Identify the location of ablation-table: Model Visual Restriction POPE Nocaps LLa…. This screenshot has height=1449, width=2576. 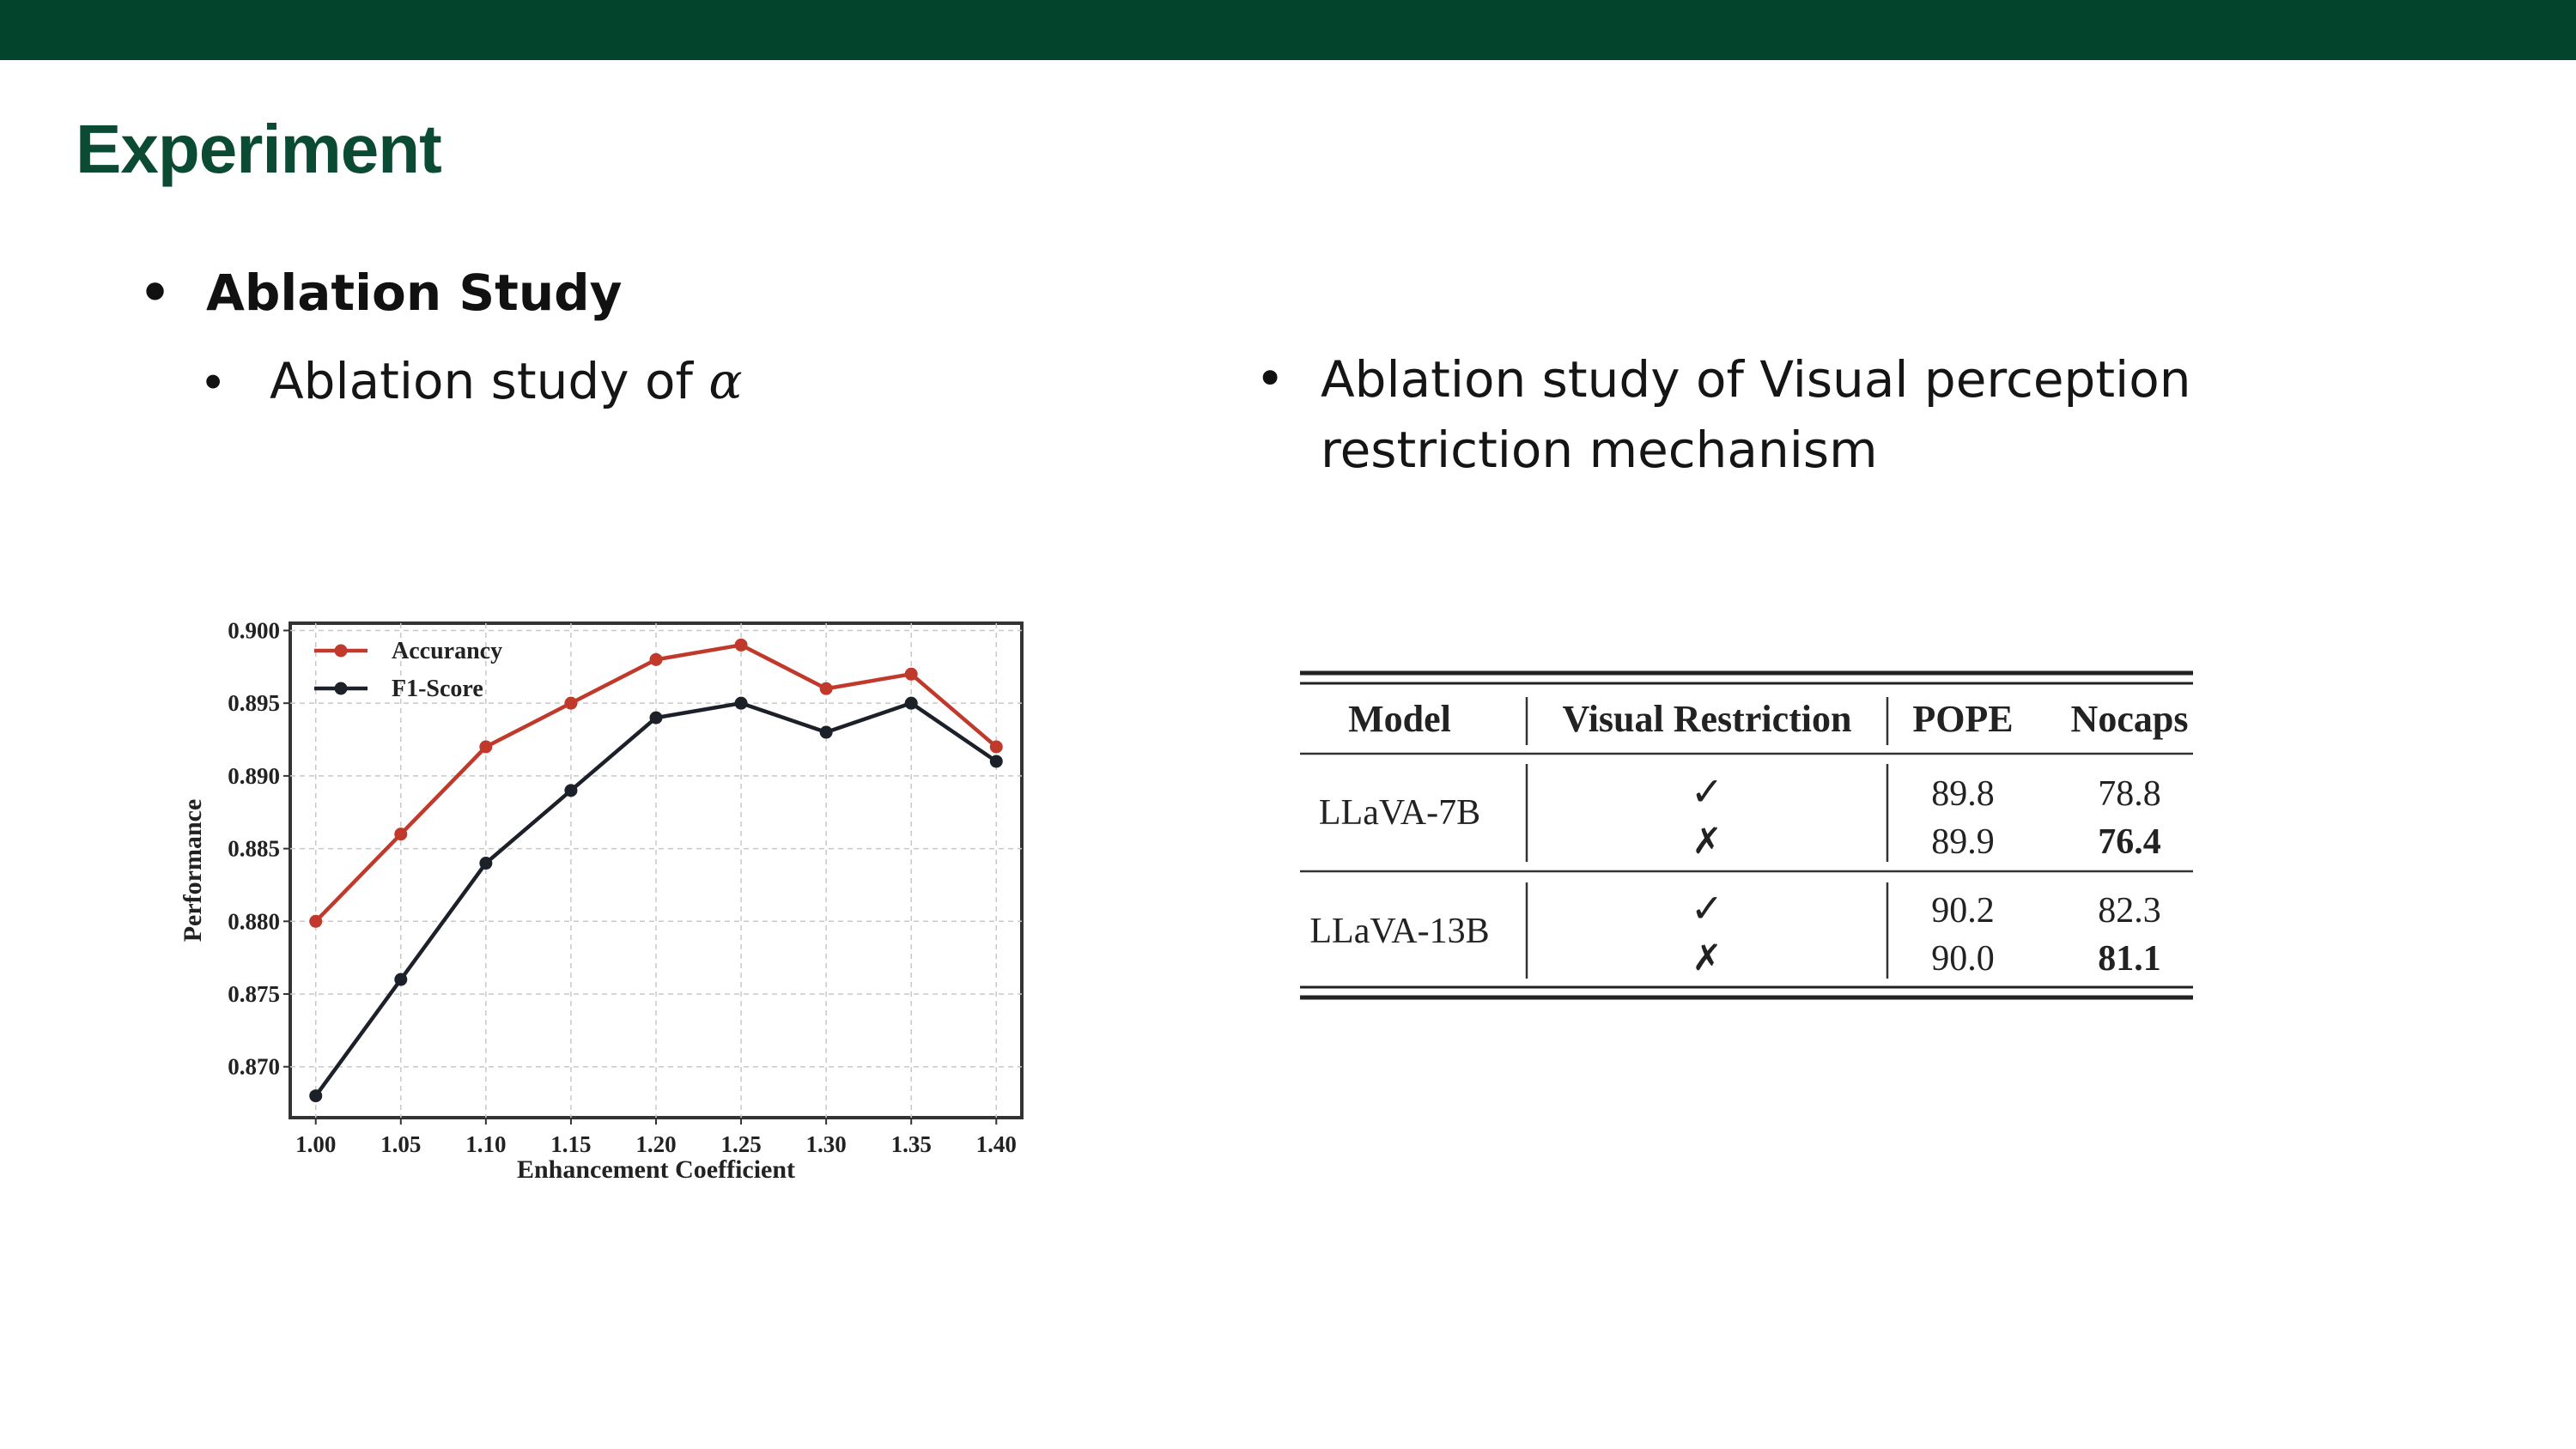
(1747, 835).